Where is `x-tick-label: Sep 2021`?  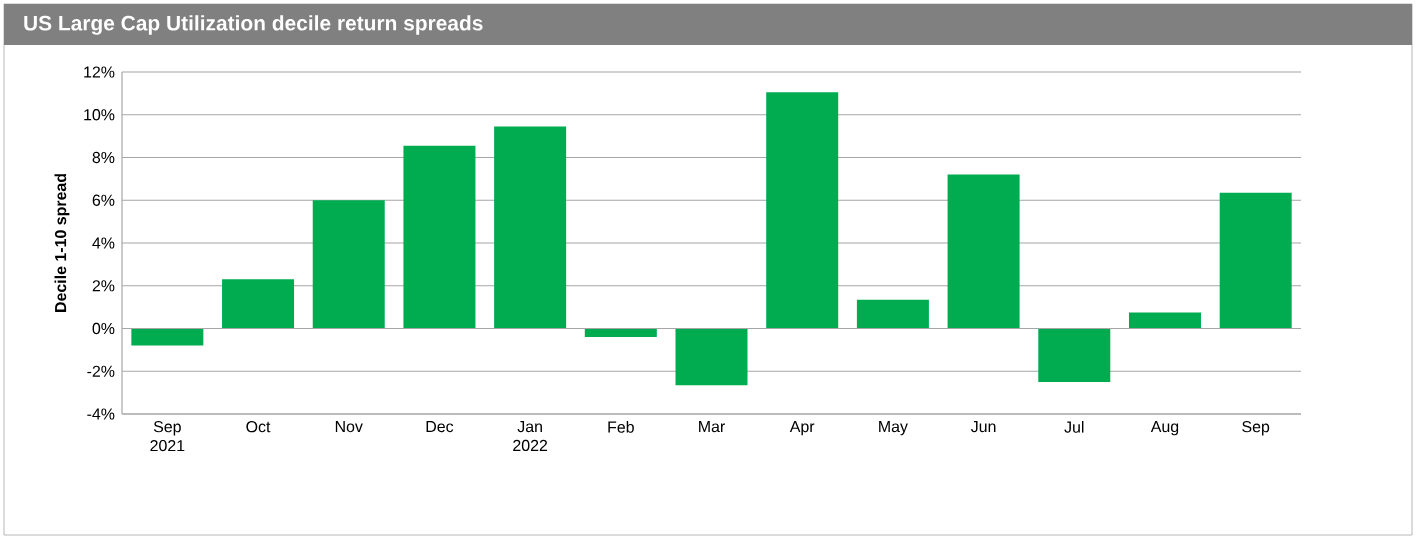 x-tick-label: Sep 2021 is located at coordinates (167, 436).